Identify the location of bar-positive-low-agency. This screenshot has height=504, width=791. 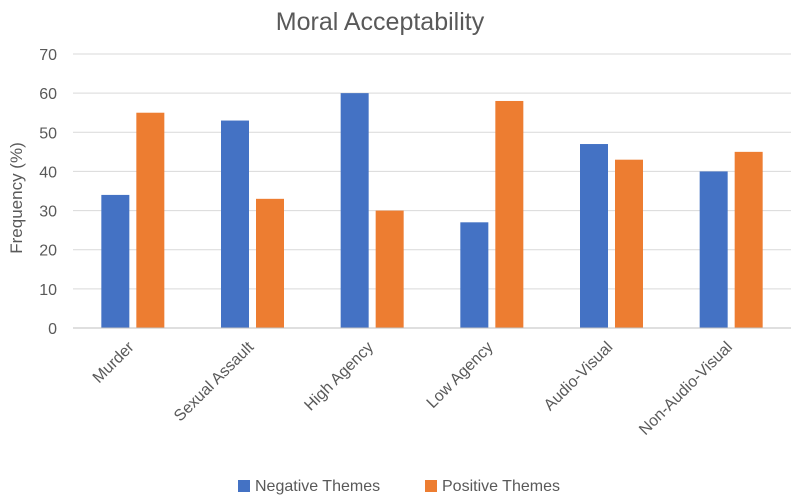
(509, 214).